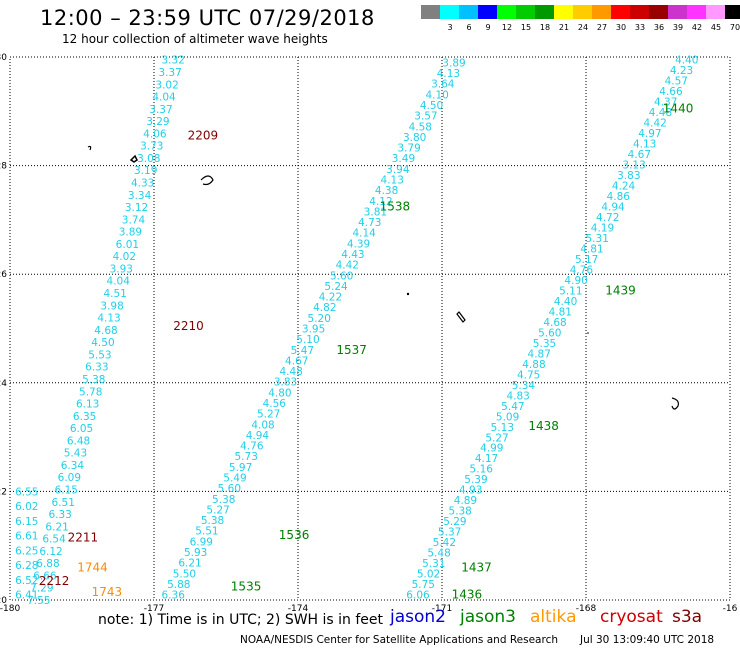 The height and width of the screenshot is (650, 740). I want to click on swh-value: 3.95, so click(313, 330).